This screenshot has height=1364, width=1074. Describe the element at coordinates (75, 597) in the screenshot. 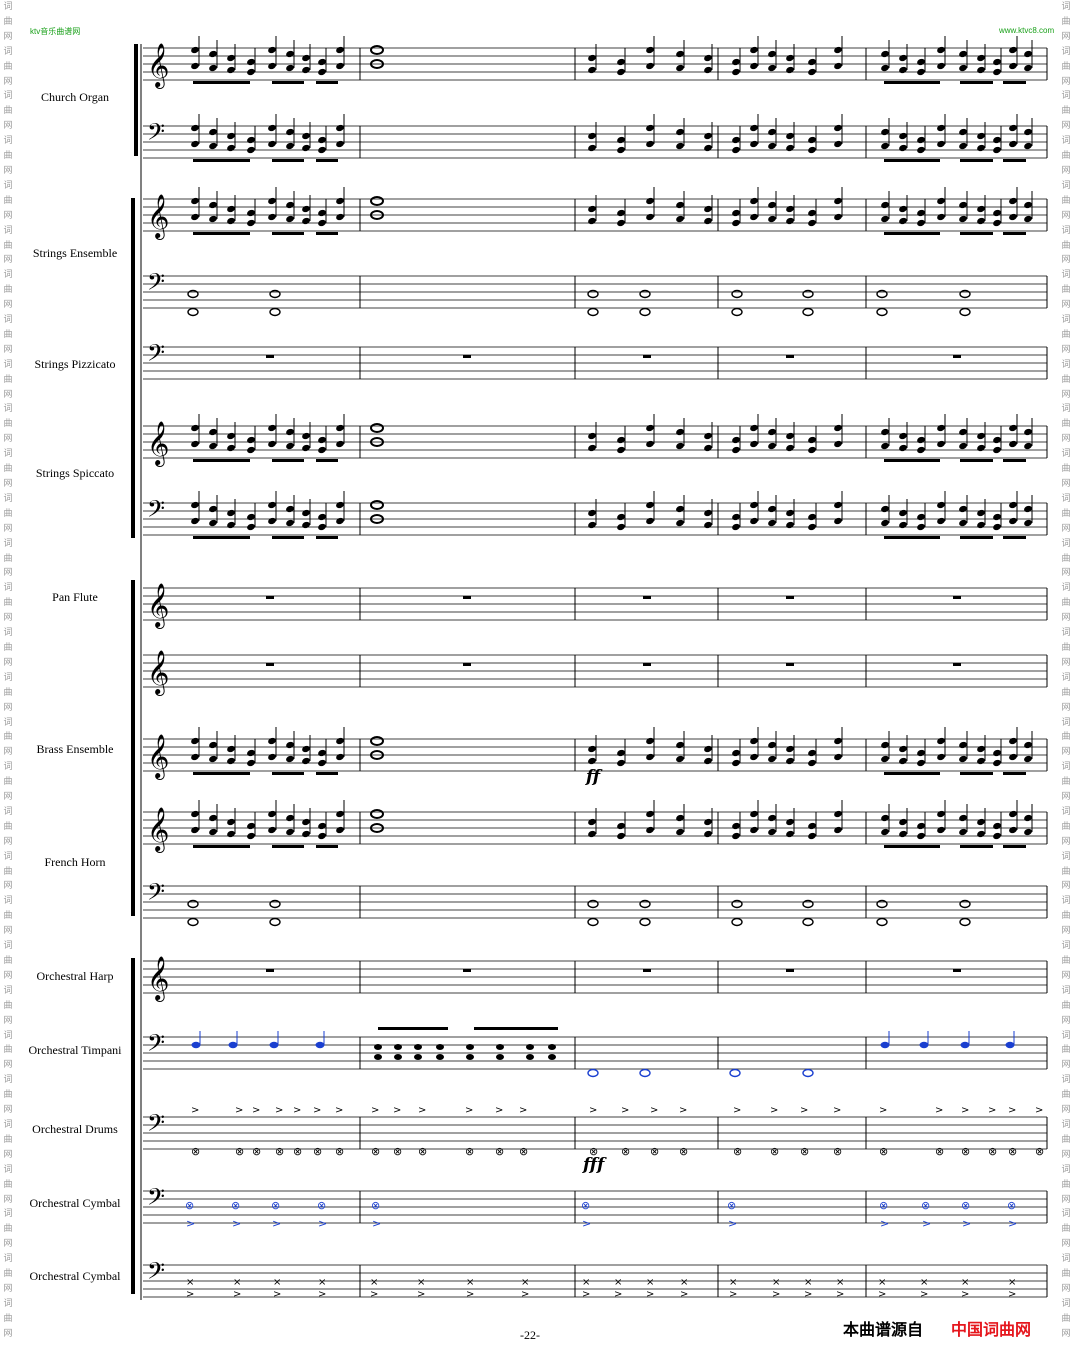

I see `instrument-label-pan-flute: Pan Flute` at that location.